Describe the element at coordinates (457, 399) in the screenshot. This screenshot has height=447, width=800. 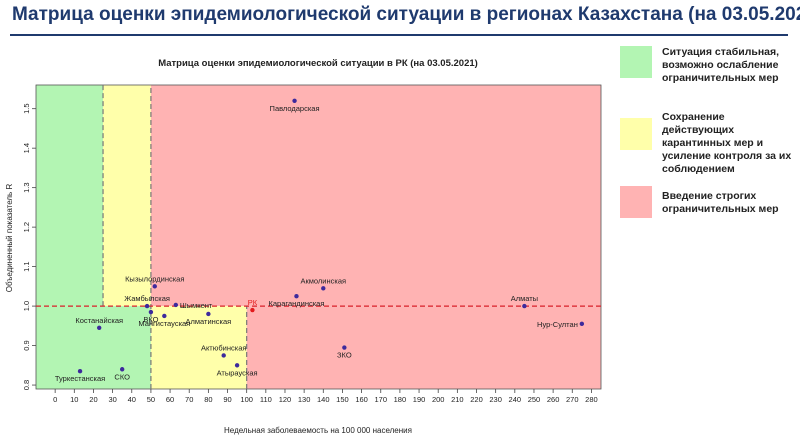
I see `x-tick-label: 210` at that location.